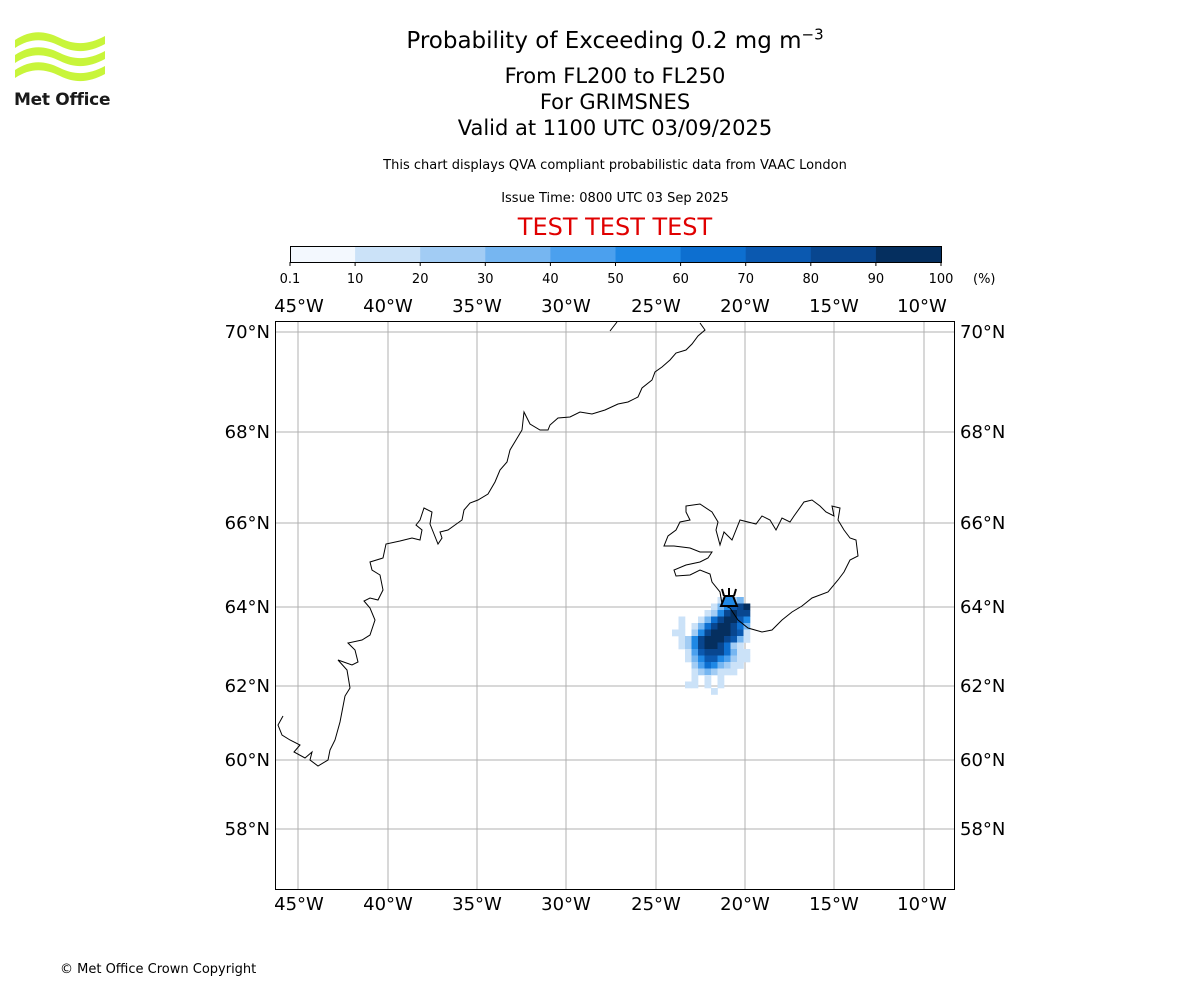 The image size is (1200, 1000). What do you see at coordinates (982, 332) in the screenshot?
I see `lat-label: 70°N` at bounding box center [982, 332].